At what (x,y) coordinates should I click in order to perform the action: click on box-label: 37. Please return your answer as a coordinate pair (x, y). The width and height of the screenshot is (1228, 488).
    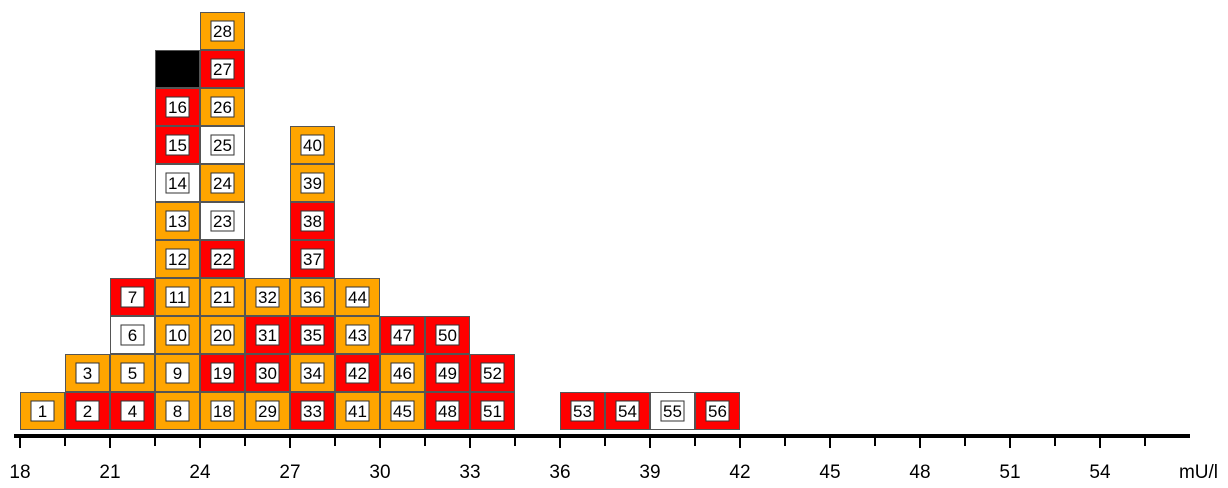
    Looking at the image, I should click on (312, 259).